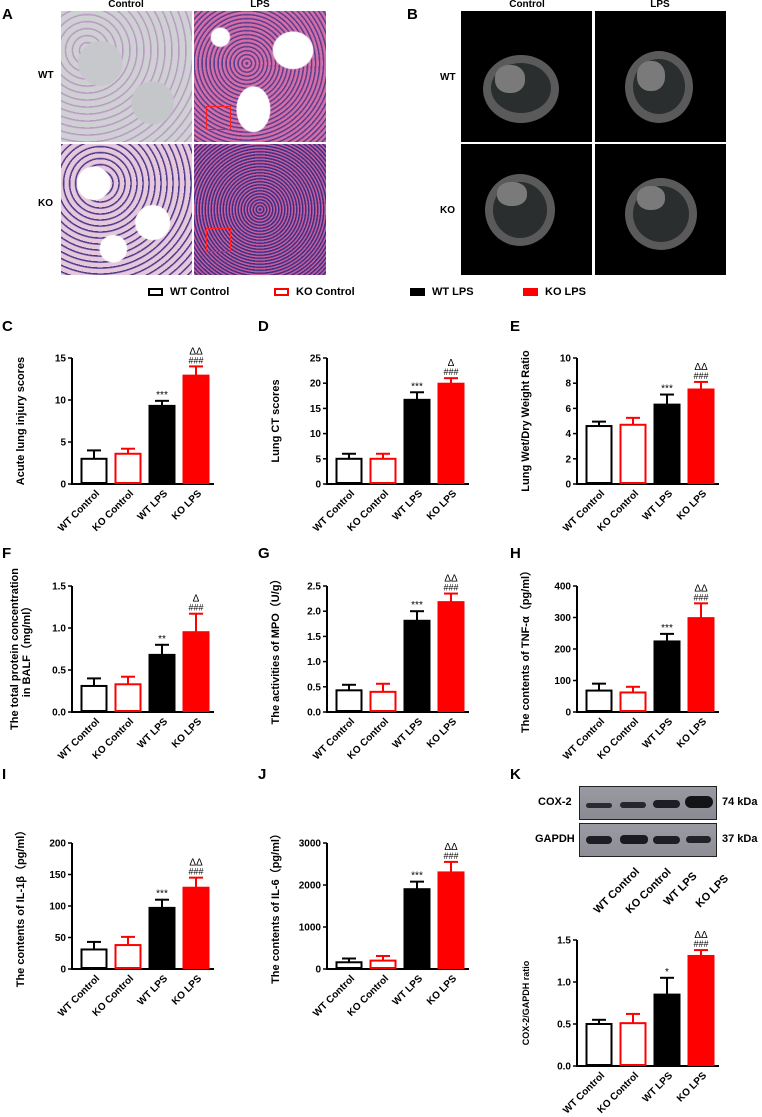 The height and width of the screenshot is (1117, 762). What do you see at coordinates (568, 434) in the screenshot?
I see `y-tick-label: 4` at bounding box center [568, 434].